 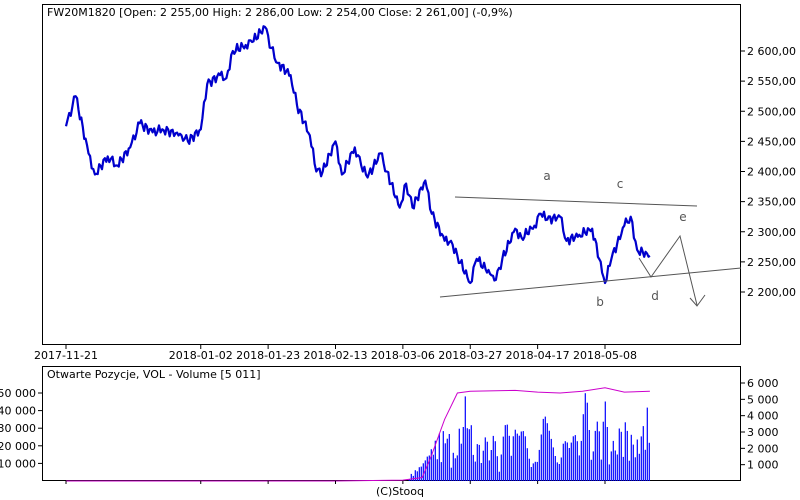 What do you see at coordinates (771, 202) in the screenshot?
I see `price-y-tick-label: 2 350,00` at bounding box center [771, 202].